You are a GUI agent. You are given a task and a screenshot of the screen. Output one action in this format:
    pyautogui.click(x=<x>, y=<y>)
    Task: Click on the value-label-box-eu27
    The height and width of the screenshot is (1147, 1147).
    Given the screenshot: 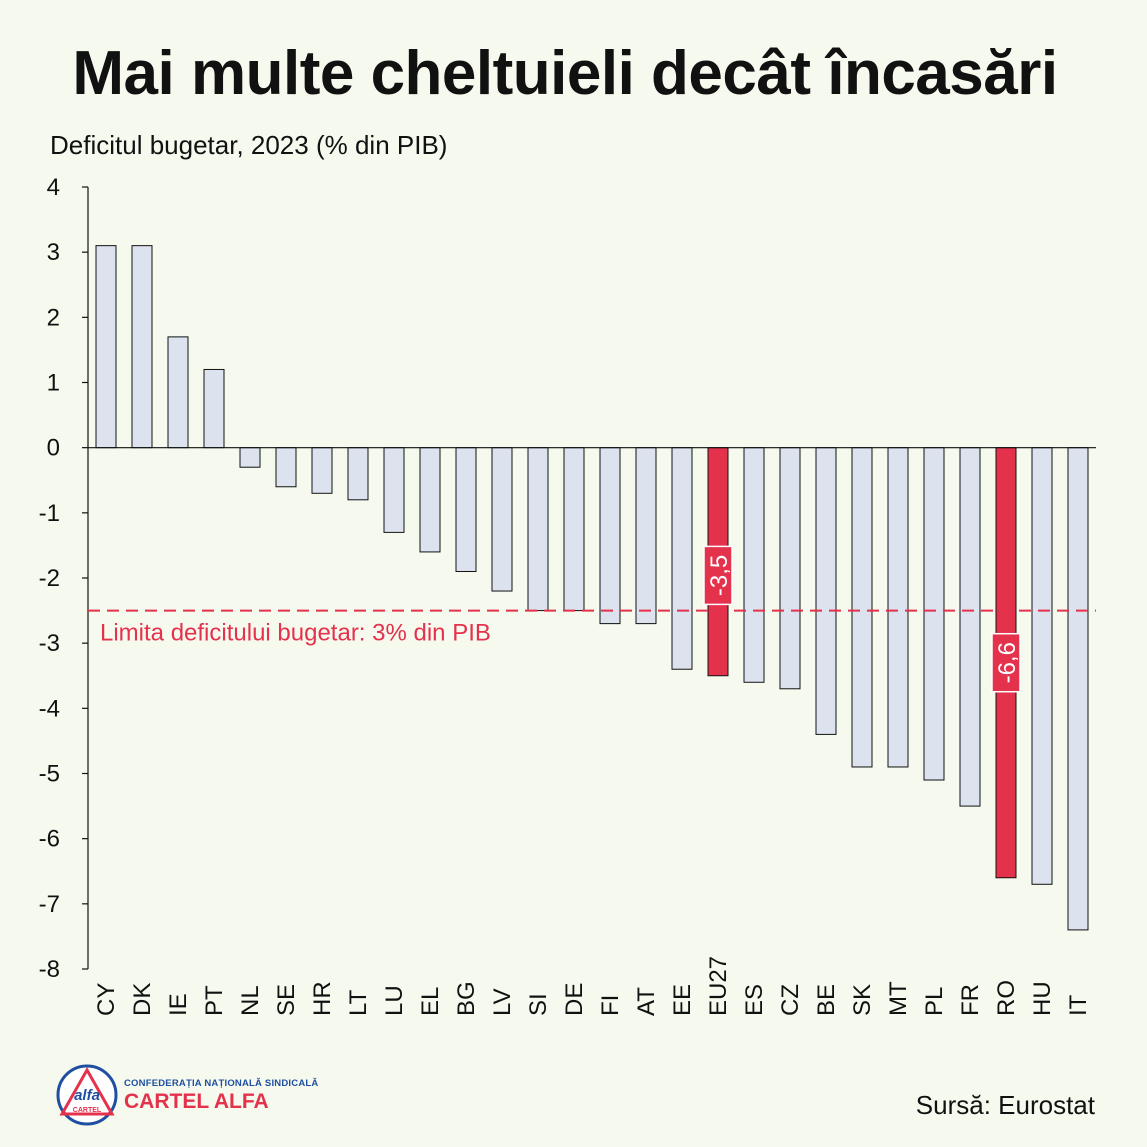 What is the action you would take?
    pyautogui.click(x=718, y=575)
    